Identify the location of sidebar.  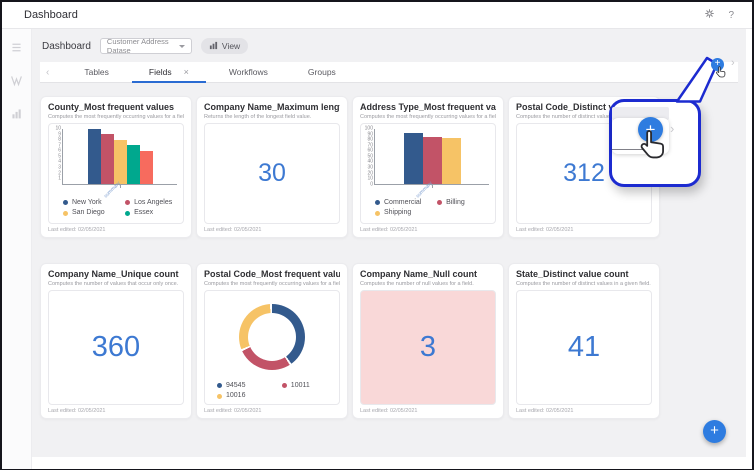
(17, 249).